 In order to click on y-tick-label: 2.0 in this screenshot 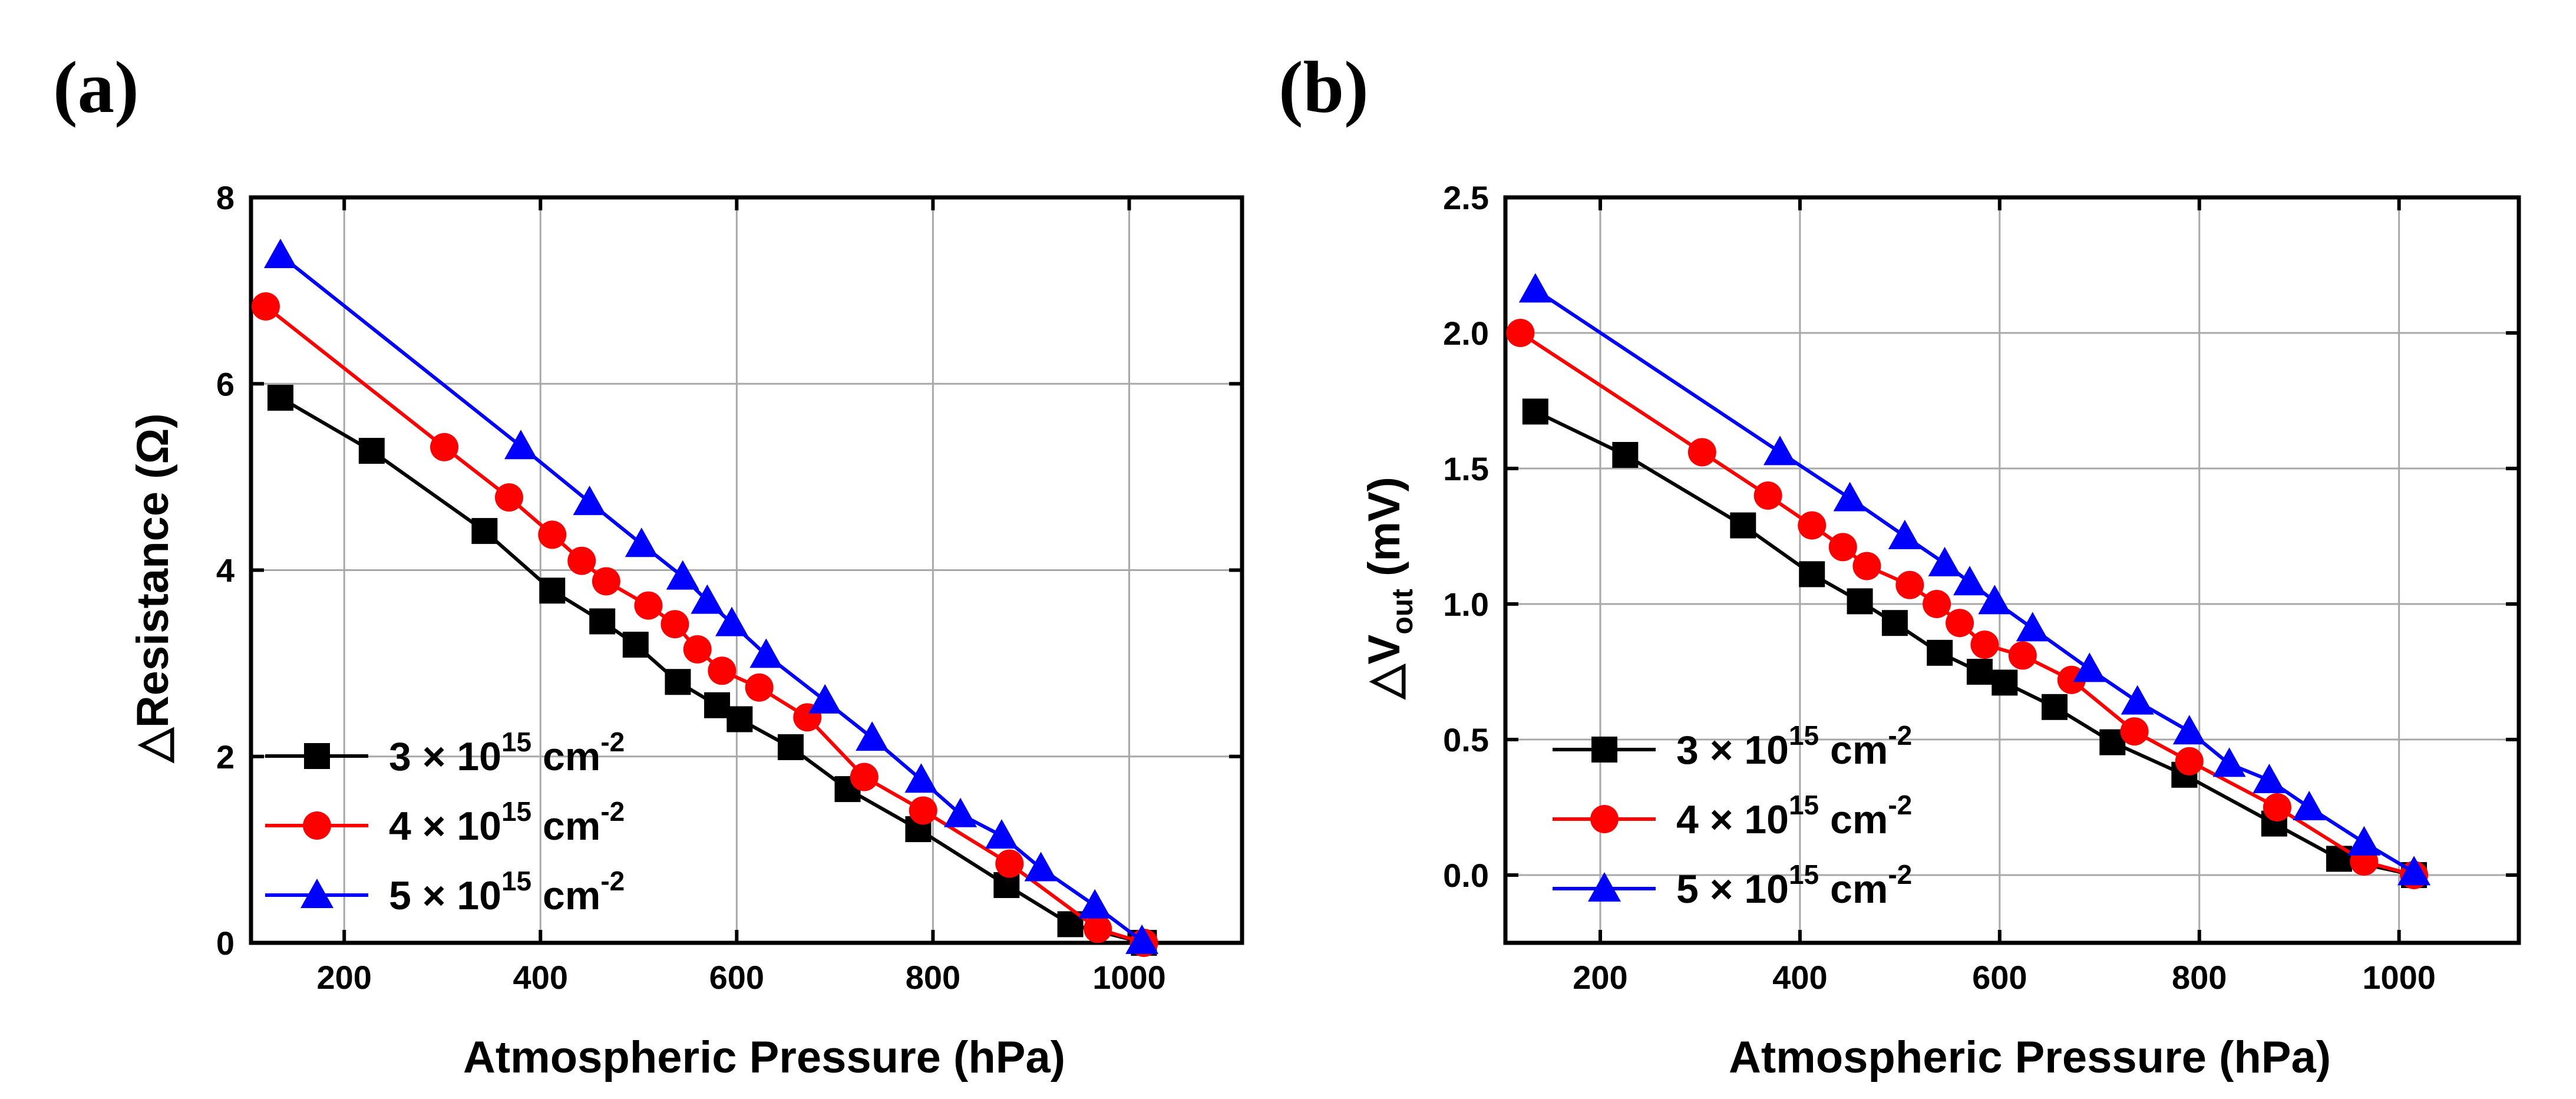, I will do `click(1466, 333)`.